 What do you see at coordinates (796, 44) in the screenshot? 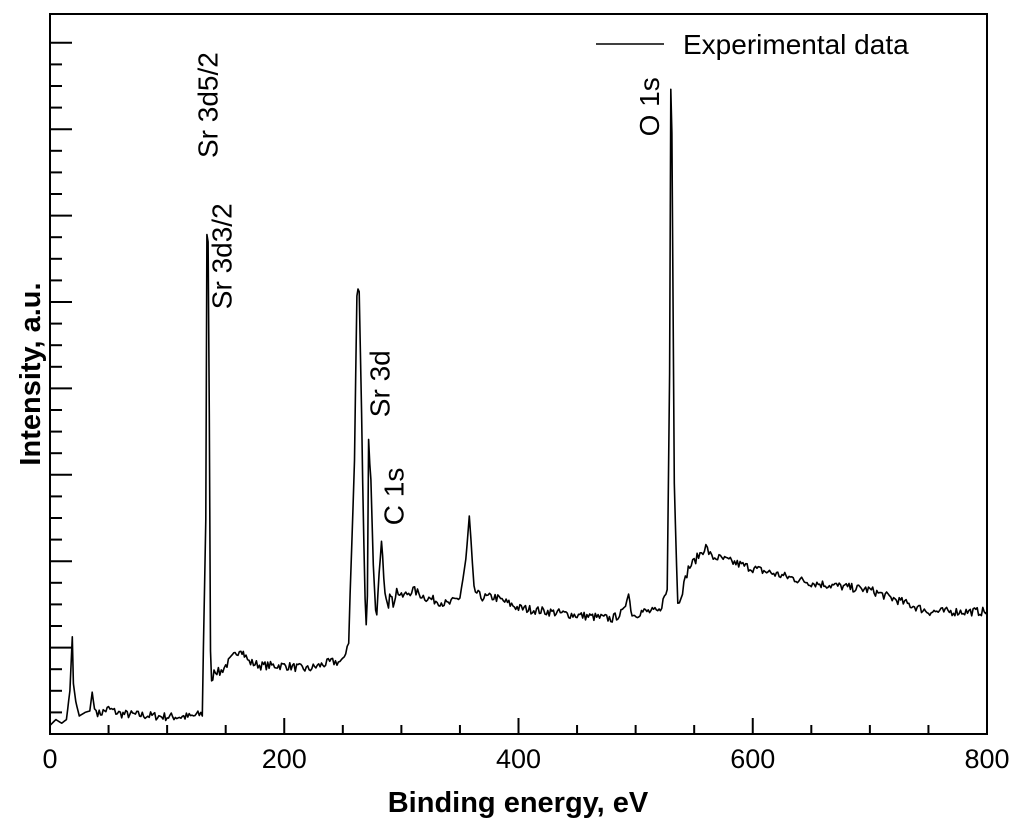
I see `legend-label: Experimental data` at bounding box center [796, 44].